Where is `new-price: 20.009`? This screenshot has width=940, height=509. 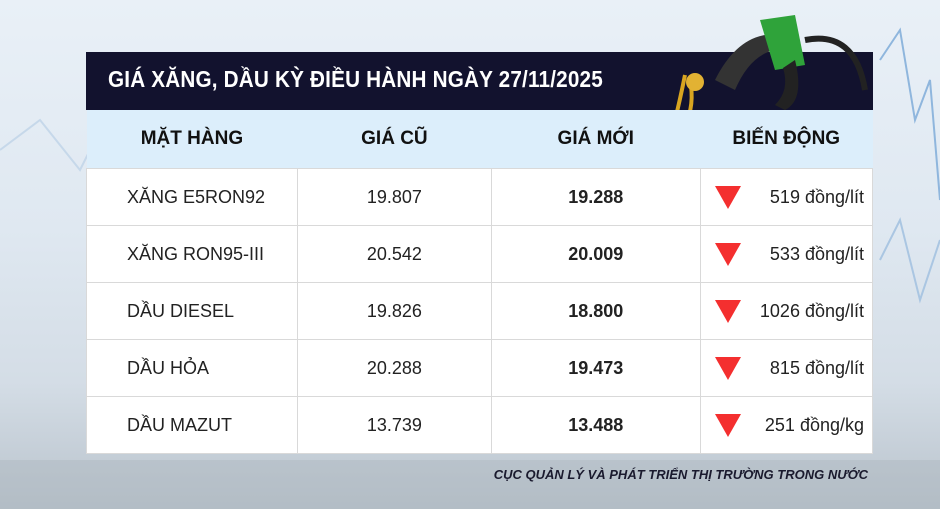
new-price: 20.009 is located at coordinates (595, 254).